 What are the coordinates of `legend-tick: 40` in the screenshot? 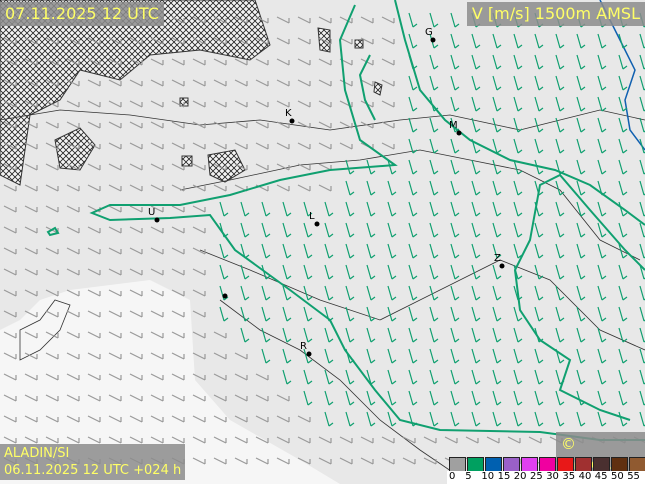 It's located at (585, 476).